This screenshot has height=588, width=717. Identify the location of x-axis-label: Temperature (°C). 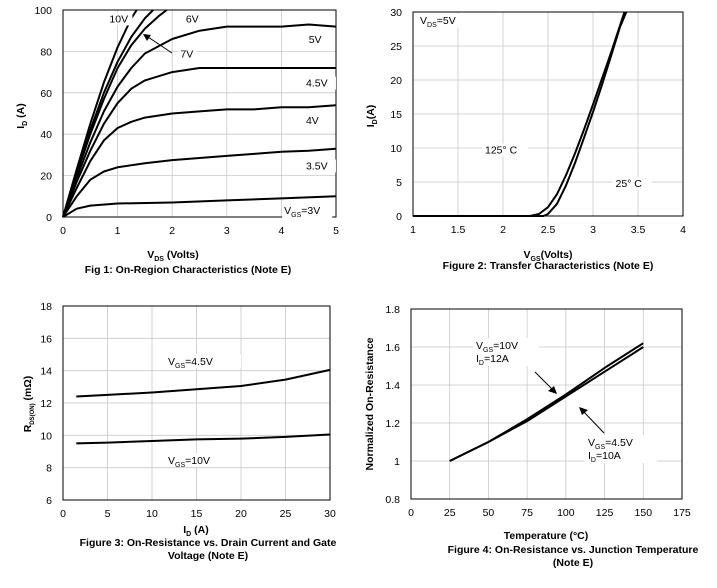
(546, 536).